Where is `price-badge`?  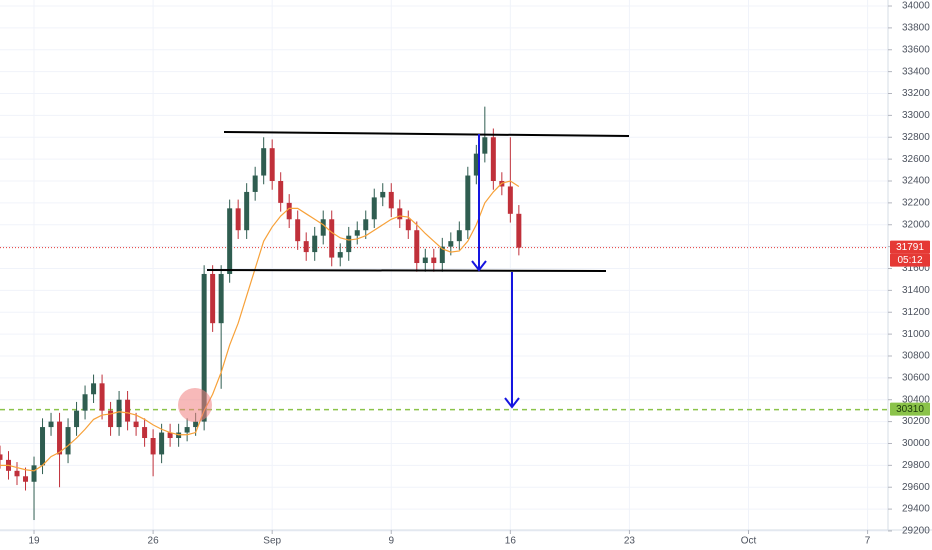
price-badge is located at coordinates (910, 247).